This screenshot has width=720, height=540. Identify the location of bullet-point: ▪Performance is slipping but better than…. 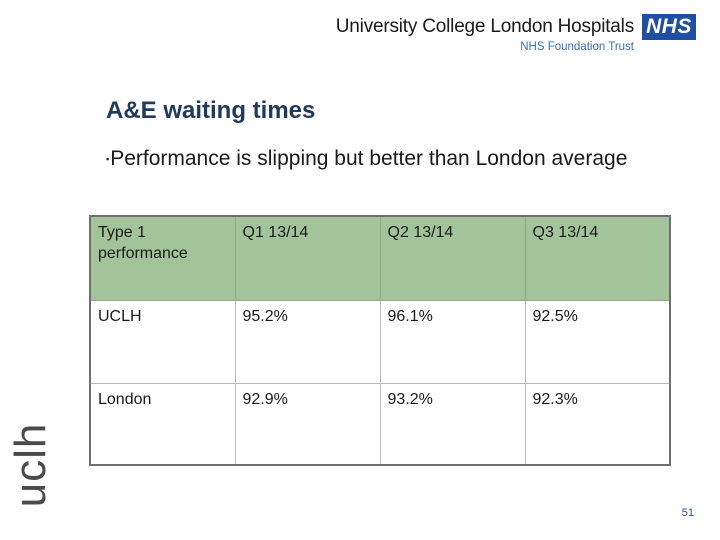
(386, 159).